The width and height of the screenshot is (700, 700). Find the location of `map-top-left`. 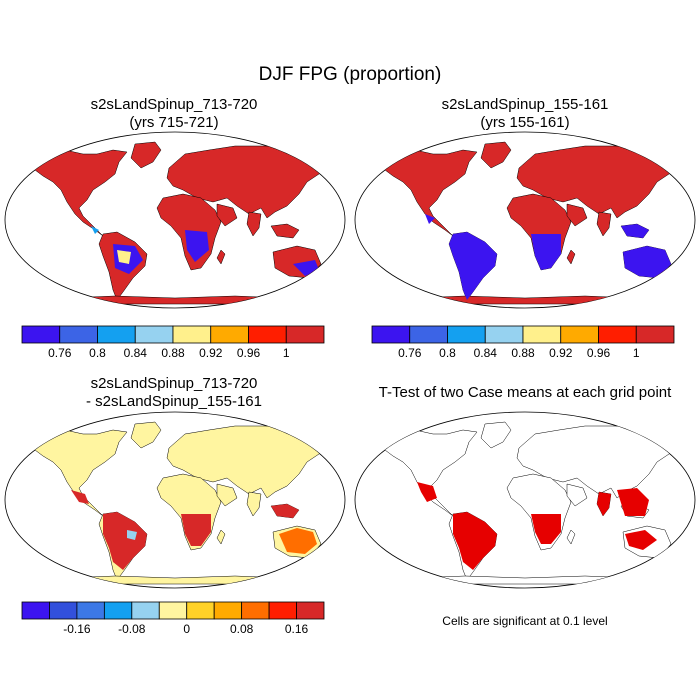

map-top-left is located at coordinates (175, 220).